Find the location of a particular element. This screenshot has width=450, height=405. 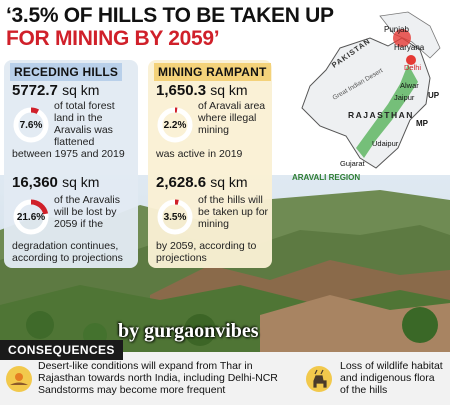

consequence-line: and indigenous flora is located at coordinates (387, 378).